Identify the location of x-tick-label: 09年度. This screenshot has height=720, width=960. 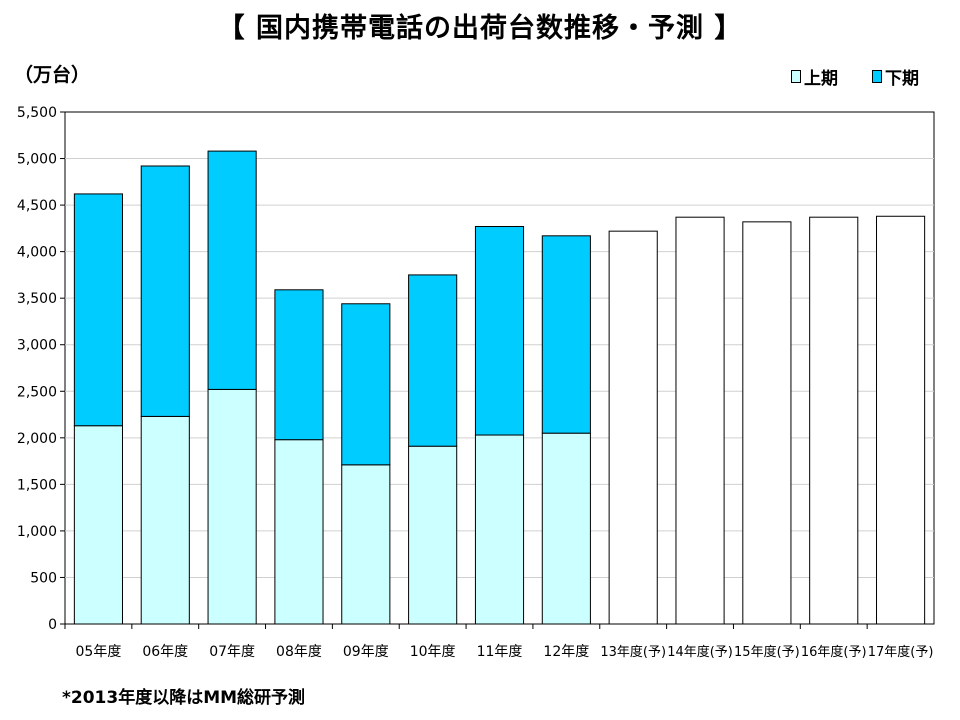
(366, 652).